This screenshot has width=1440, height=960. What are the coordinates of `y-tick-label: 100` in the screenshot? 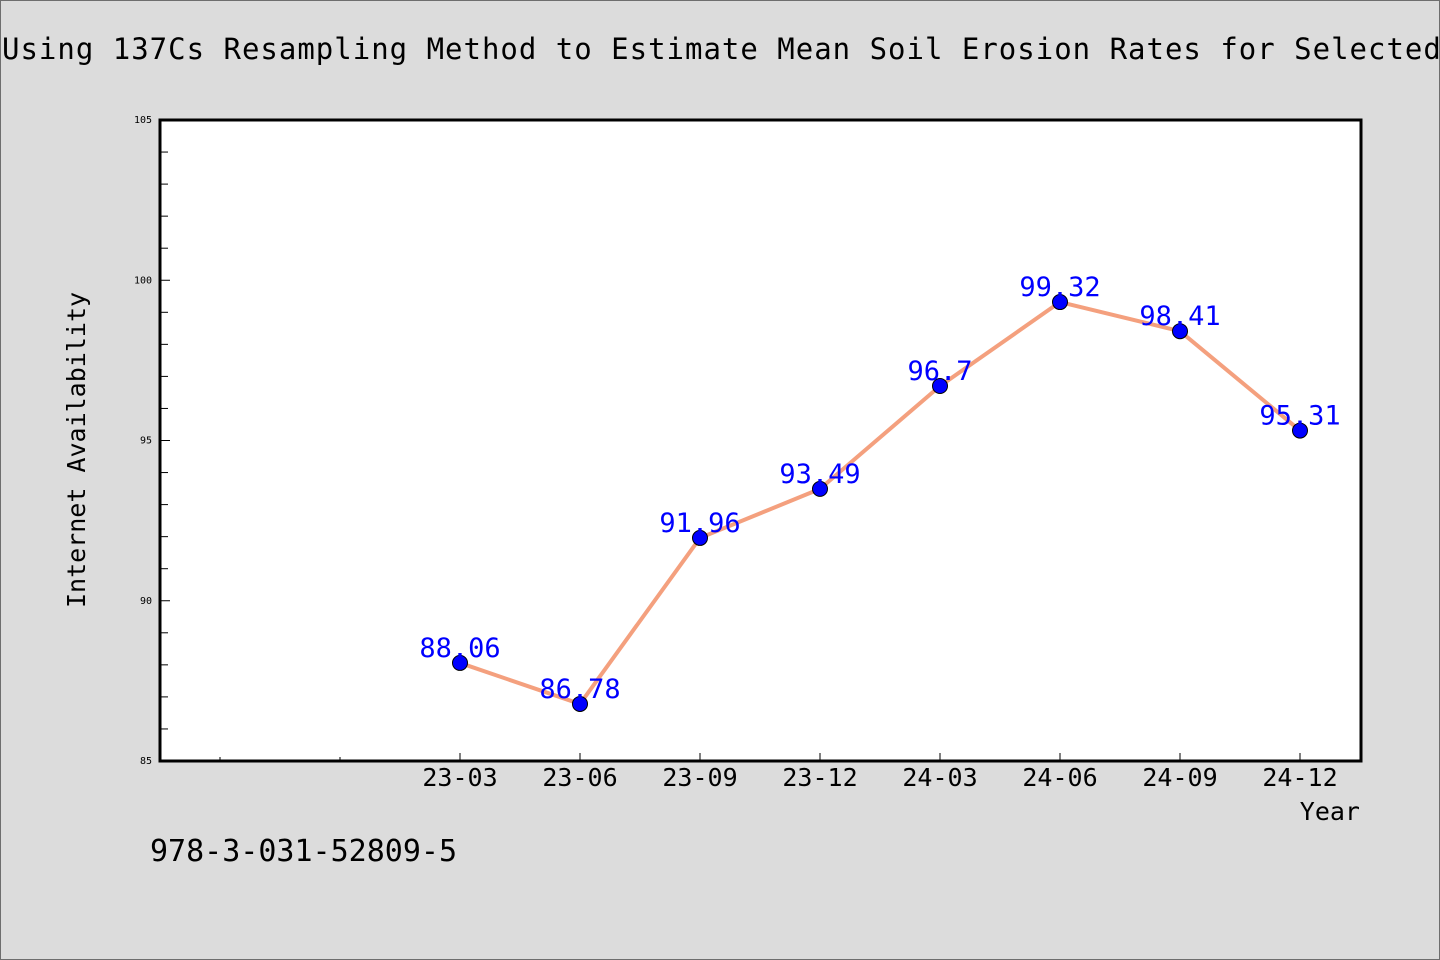 It's located at (143, 280).